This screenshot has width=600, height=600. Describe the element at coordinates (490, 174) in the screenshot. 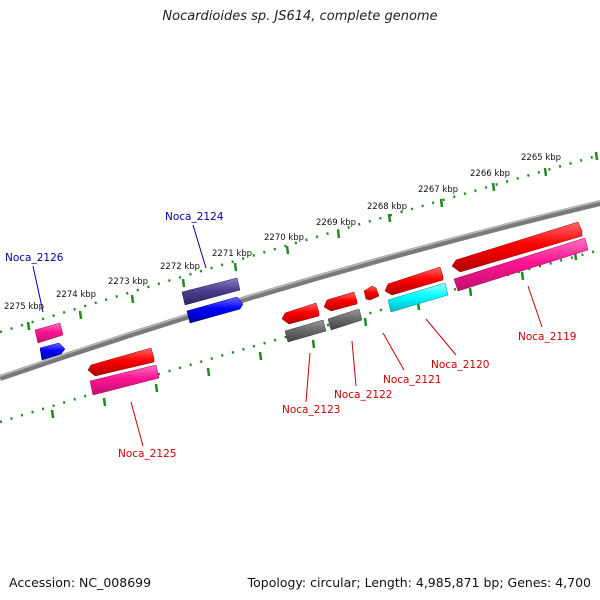

I see `tick-label: 2266 kbp` at that location.